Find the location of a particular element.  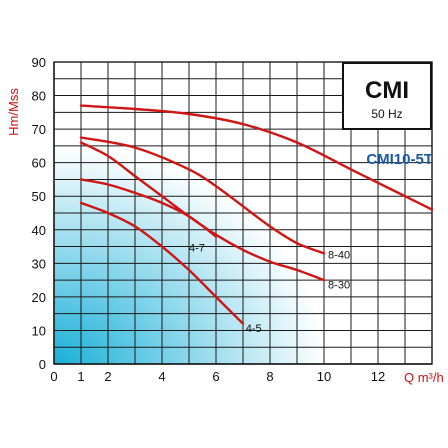

x-tick-labels: 0 1 2 4 6 8 10 12 is located at coordinates (217, 376).